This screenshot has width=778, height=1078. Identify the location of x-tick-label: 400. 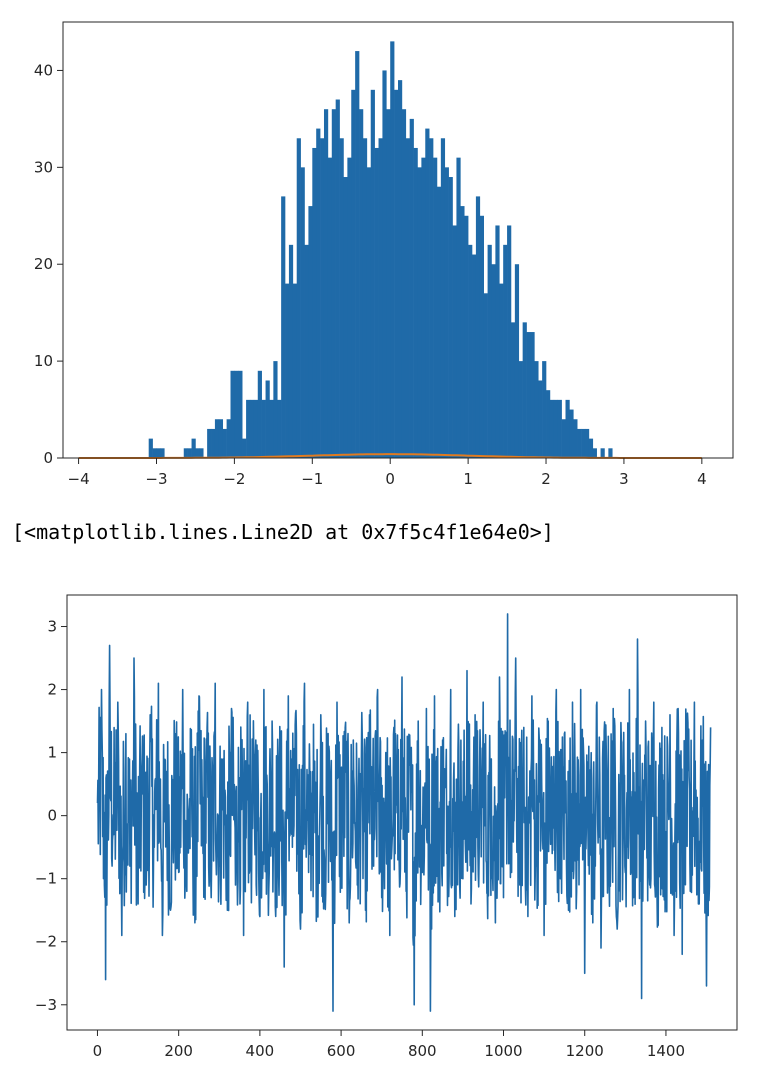
(260, 1051).